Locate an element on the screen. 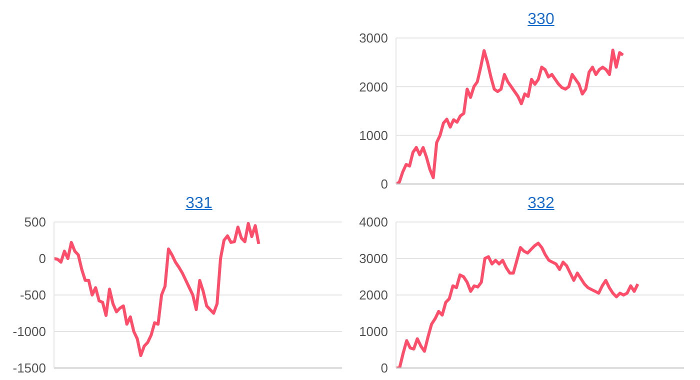 The height and width of the screenshot is (380, 700). y-tick-label: 4000 is located at coordinates (373, 222).